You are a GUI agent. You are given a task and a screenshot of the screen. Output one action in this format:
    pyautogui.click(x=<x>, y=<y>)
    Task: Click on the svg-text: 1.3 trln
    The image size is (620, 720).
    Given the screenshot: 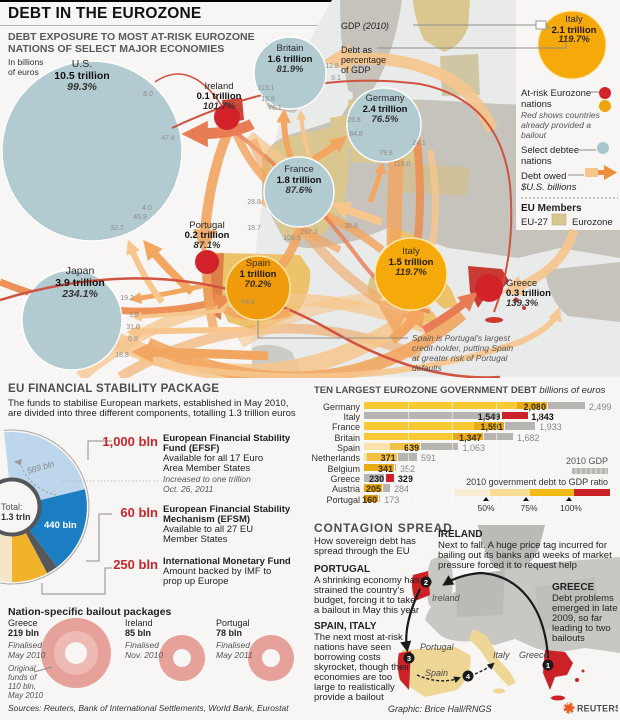 What is the action you would take?
    pyautogui.click(x=16, y=517)
    